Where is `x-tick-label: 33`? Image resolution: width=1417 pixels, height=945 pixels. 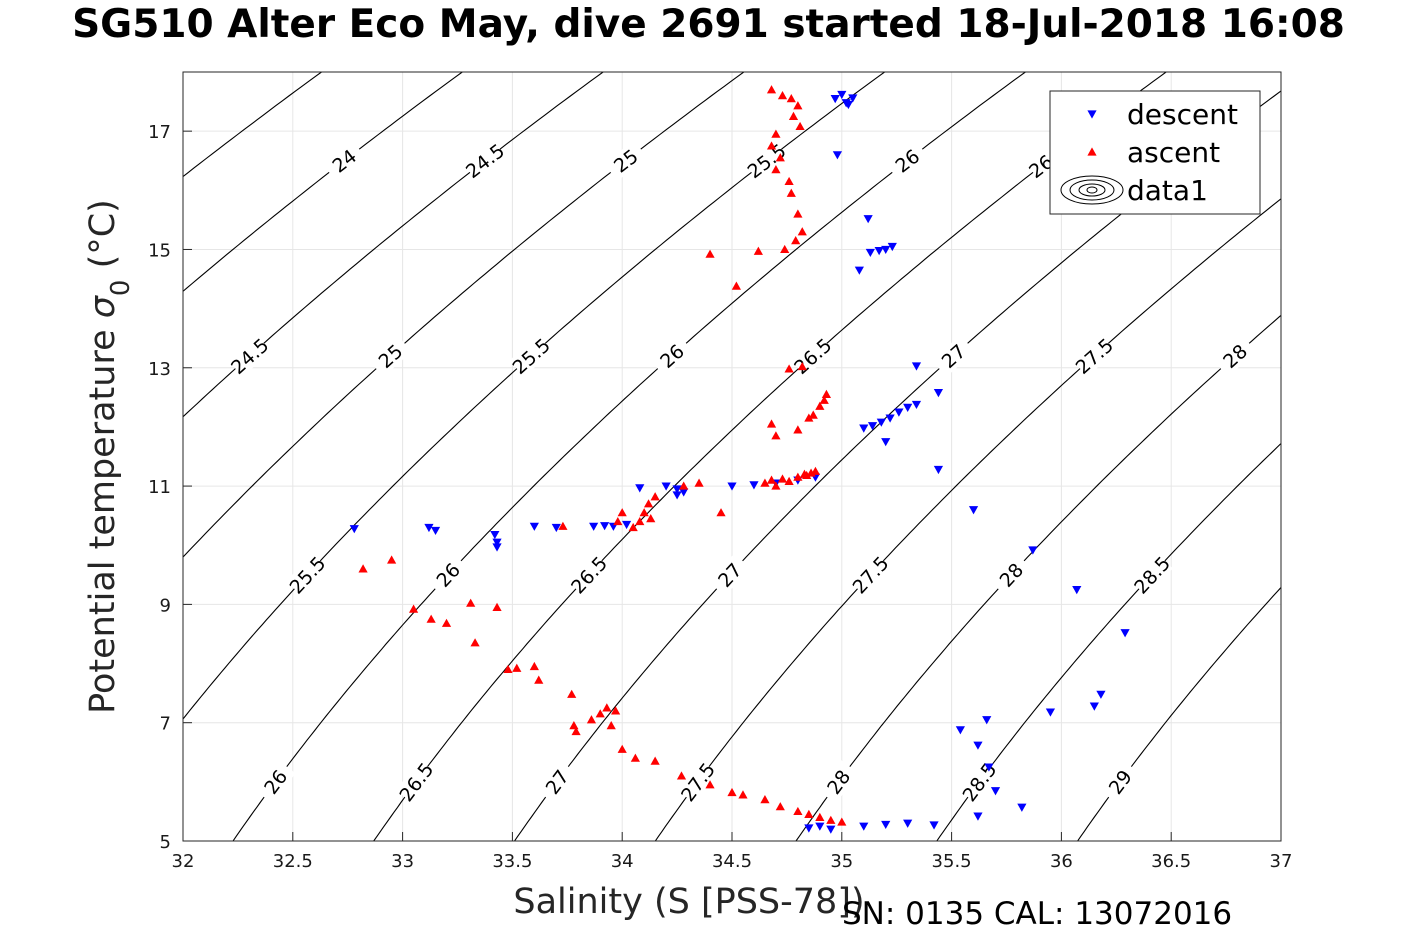 x-tick-label: 33 is located at coordinates (402, 861).